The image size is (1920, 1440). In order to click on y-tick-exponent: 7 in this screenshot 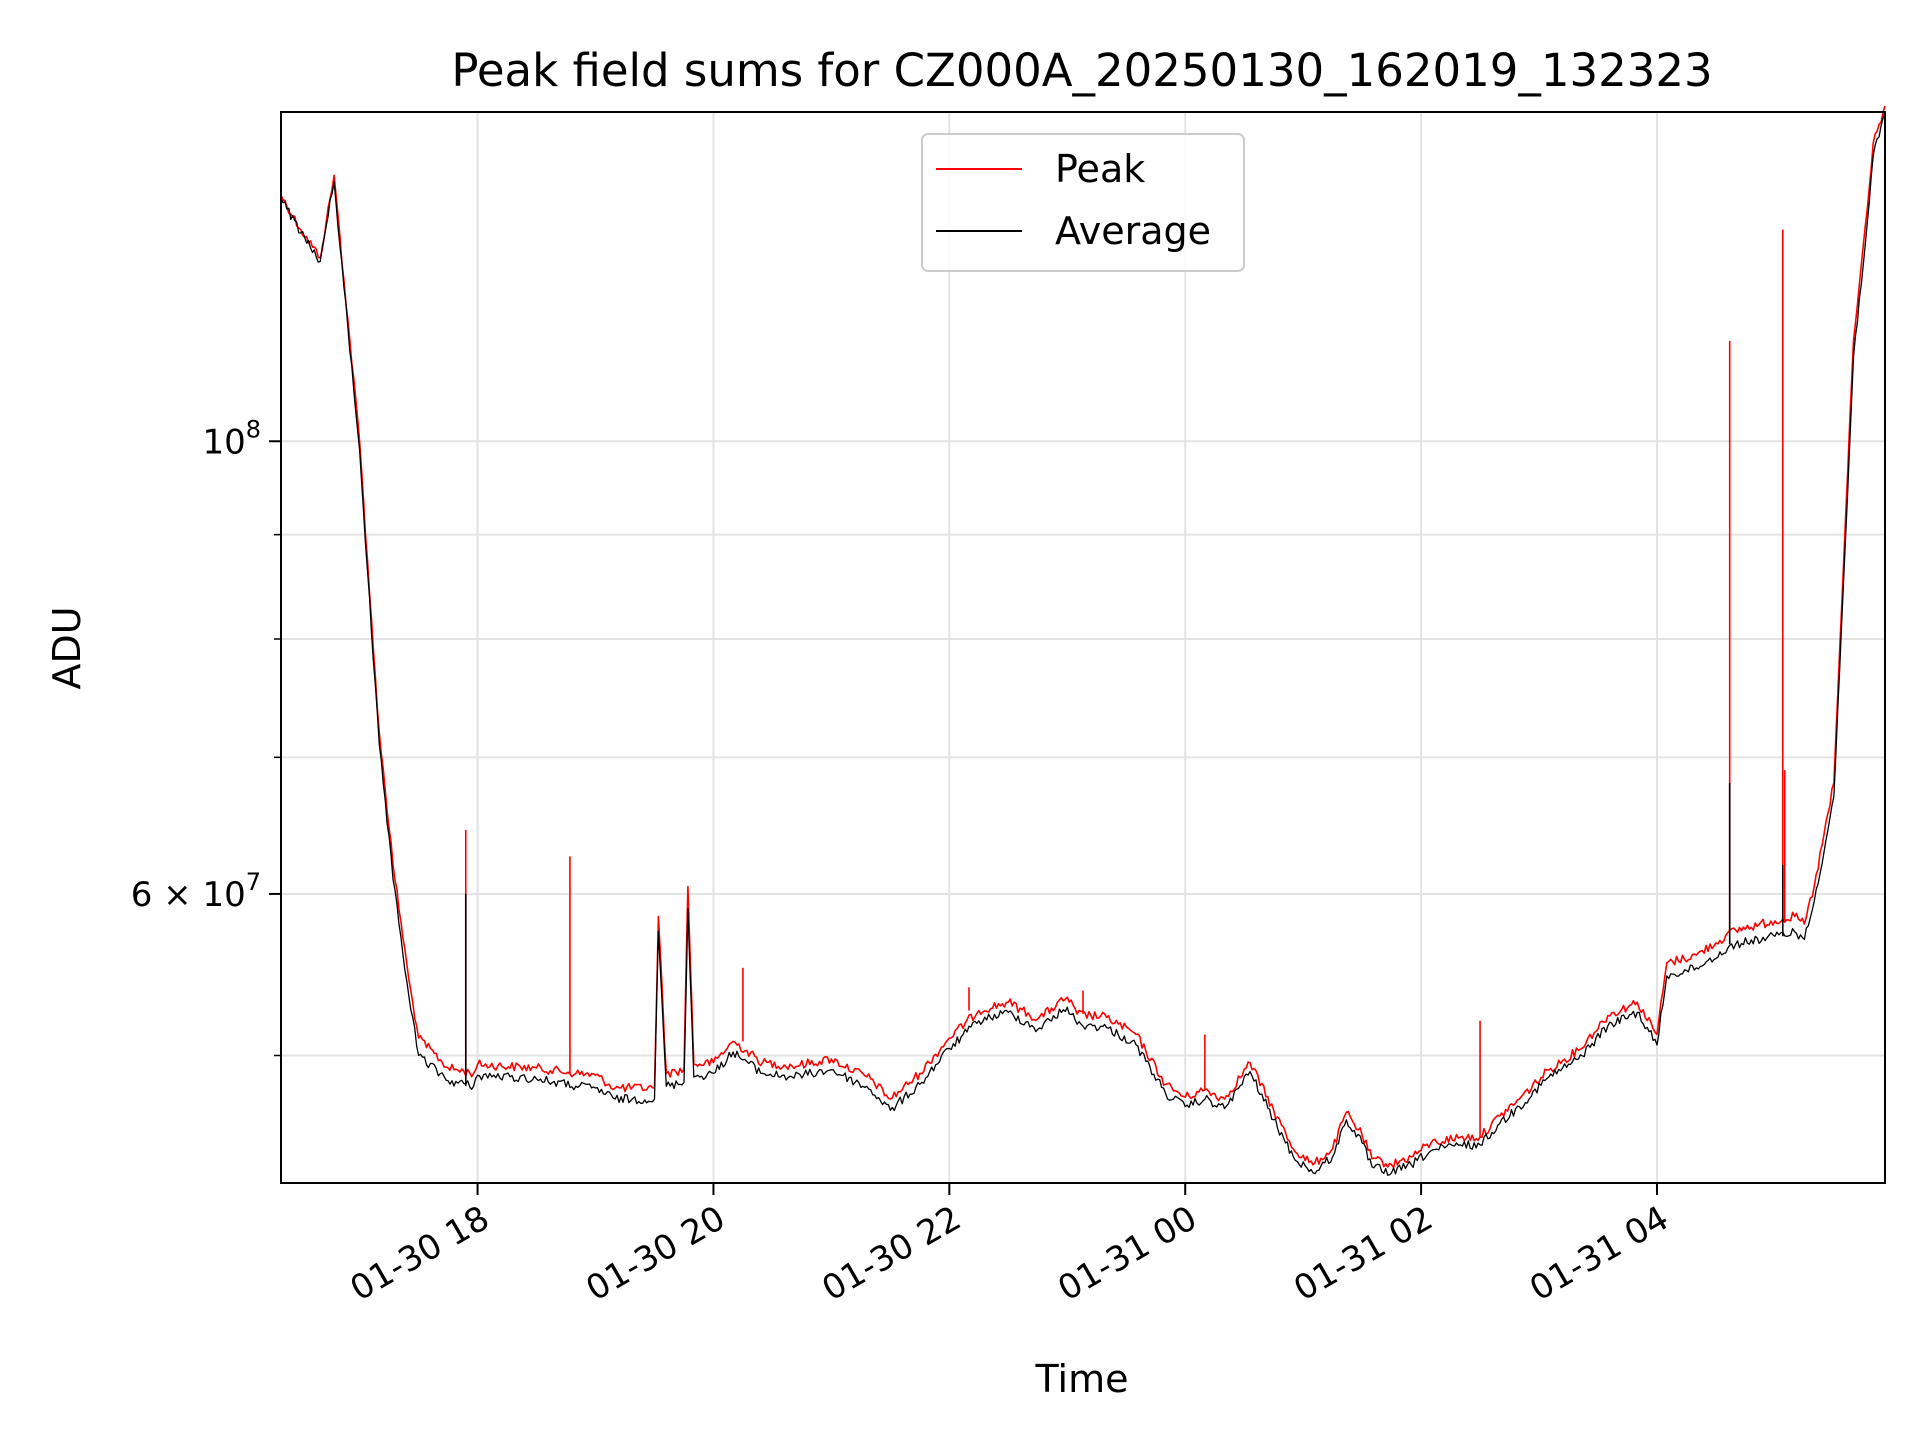, I will do `click(253, 882)`.